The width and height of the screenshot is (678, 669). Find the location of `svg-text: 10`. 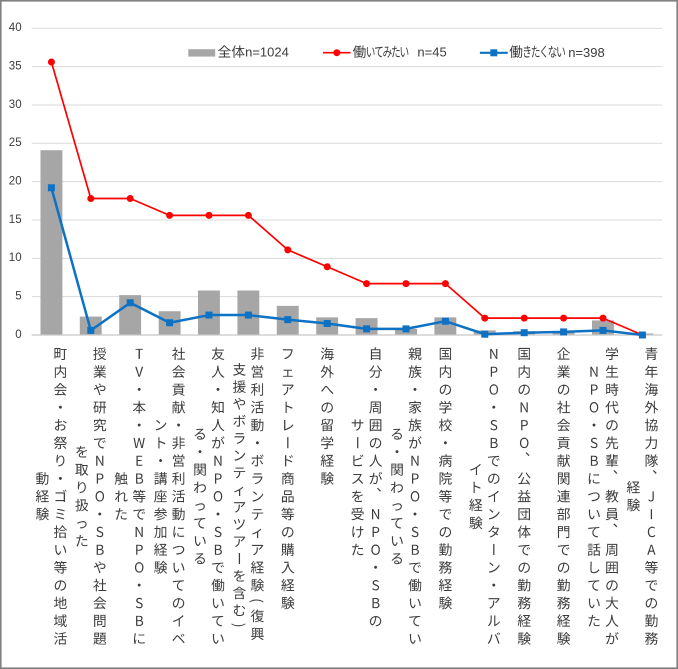

svg-text: 10 is located at coordinates (15, 258).